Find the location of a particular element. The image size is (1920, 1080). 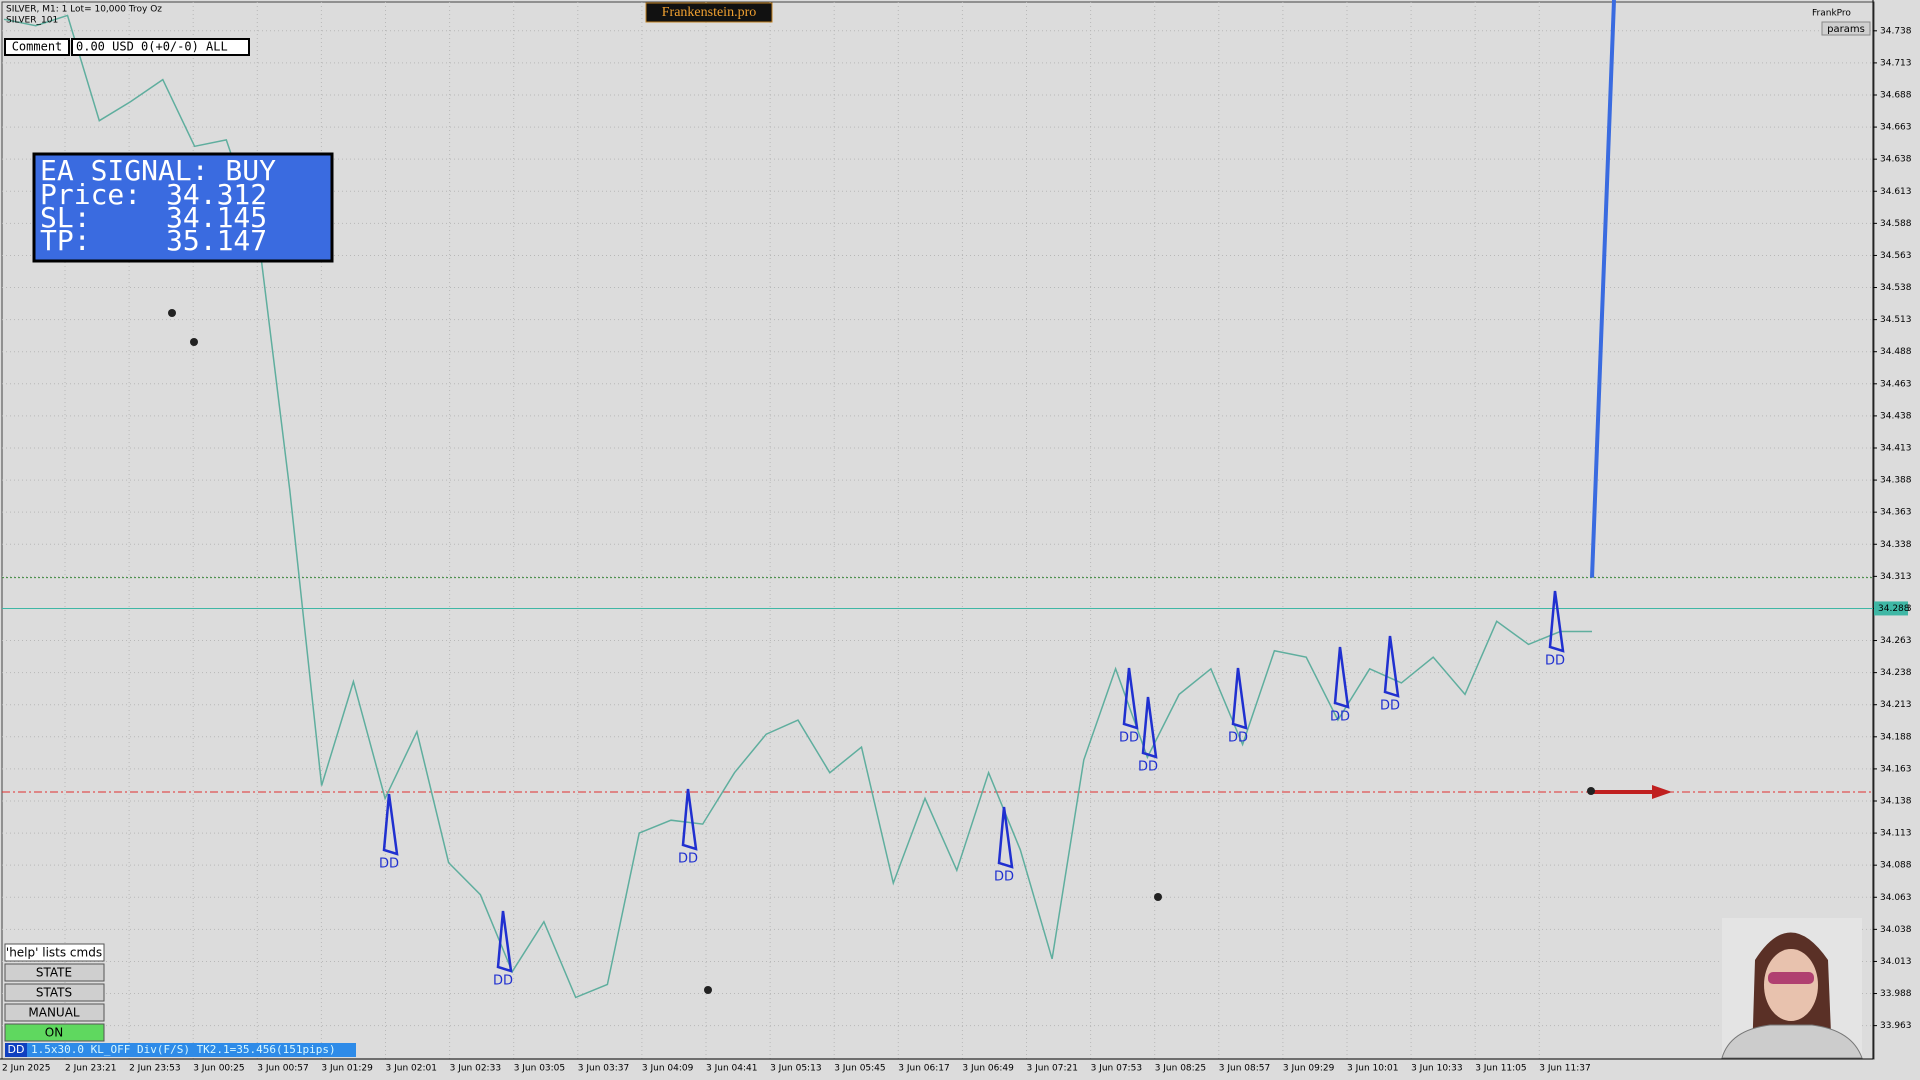

status-tag: DD is located at coordinates (16, 1049).